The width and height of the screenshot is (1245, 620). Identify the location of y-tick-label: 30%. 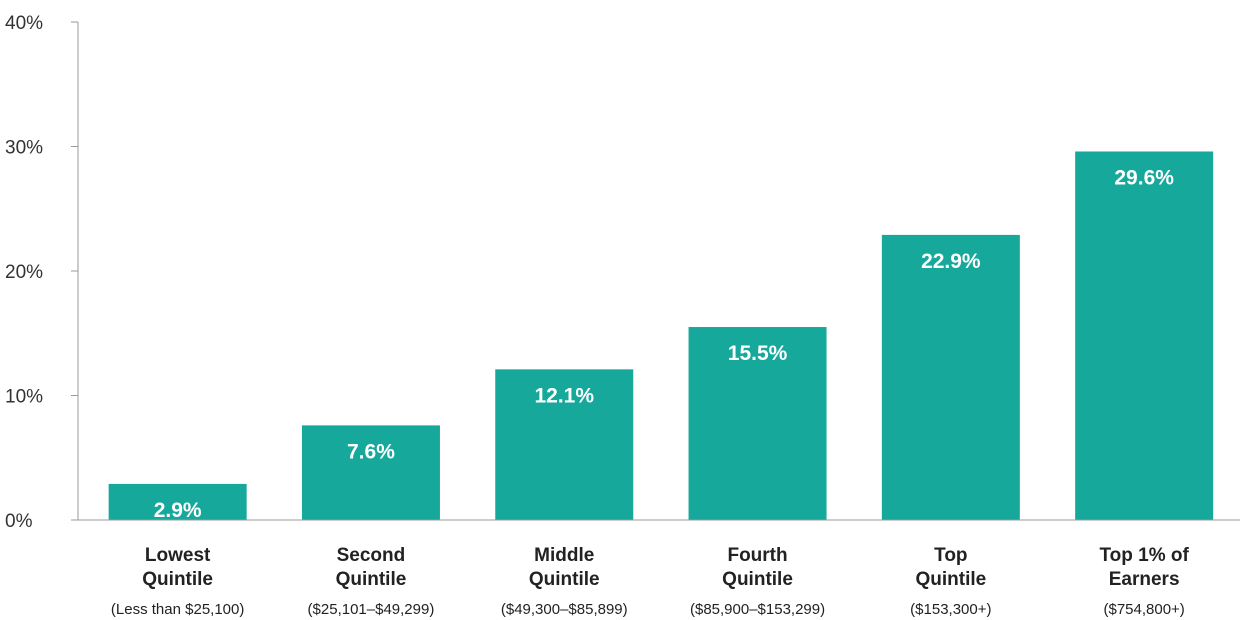
(24, 148).